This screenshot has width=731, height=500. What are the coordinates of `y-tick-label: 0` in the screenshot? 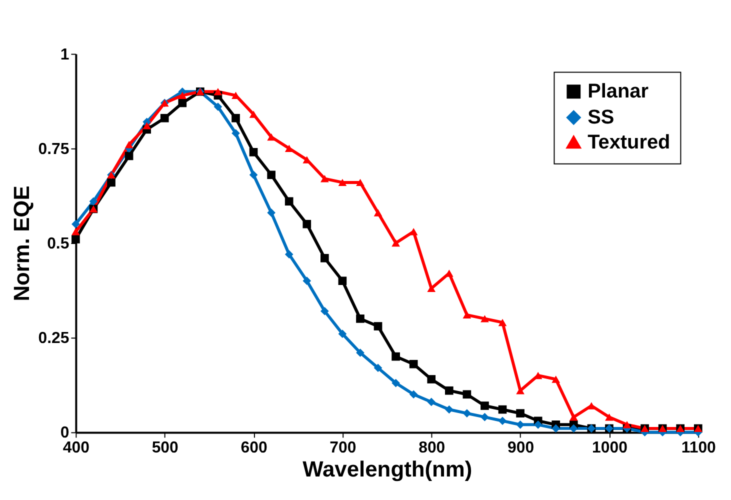 It's located at (65, 433).